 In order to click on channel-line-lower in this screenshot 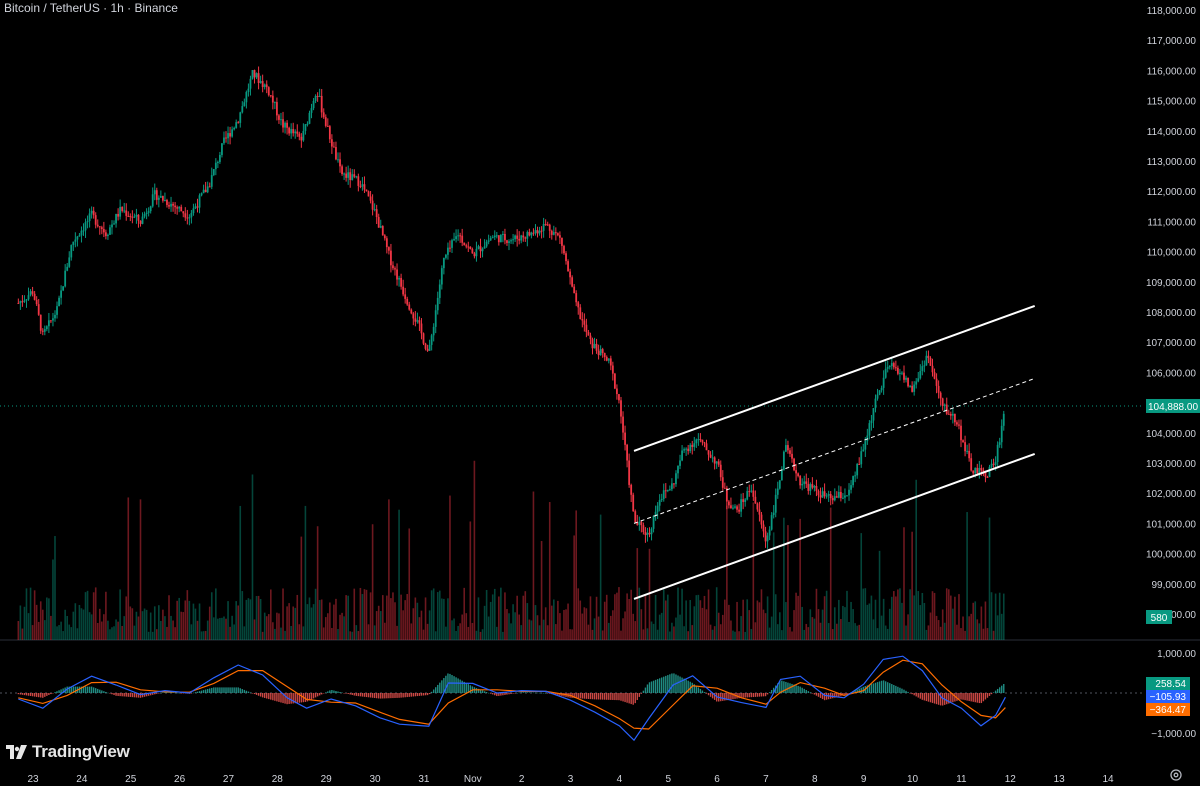, I will do `click(834, 526)`.